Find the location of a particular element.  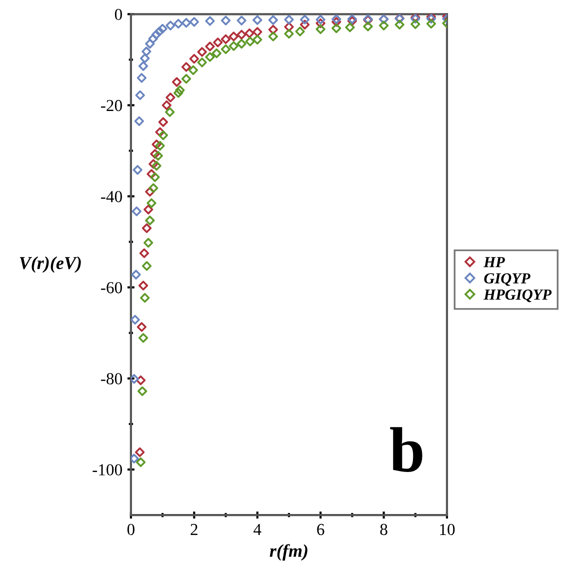

x-tick-label: 2 is located at coordinates (194, 529).